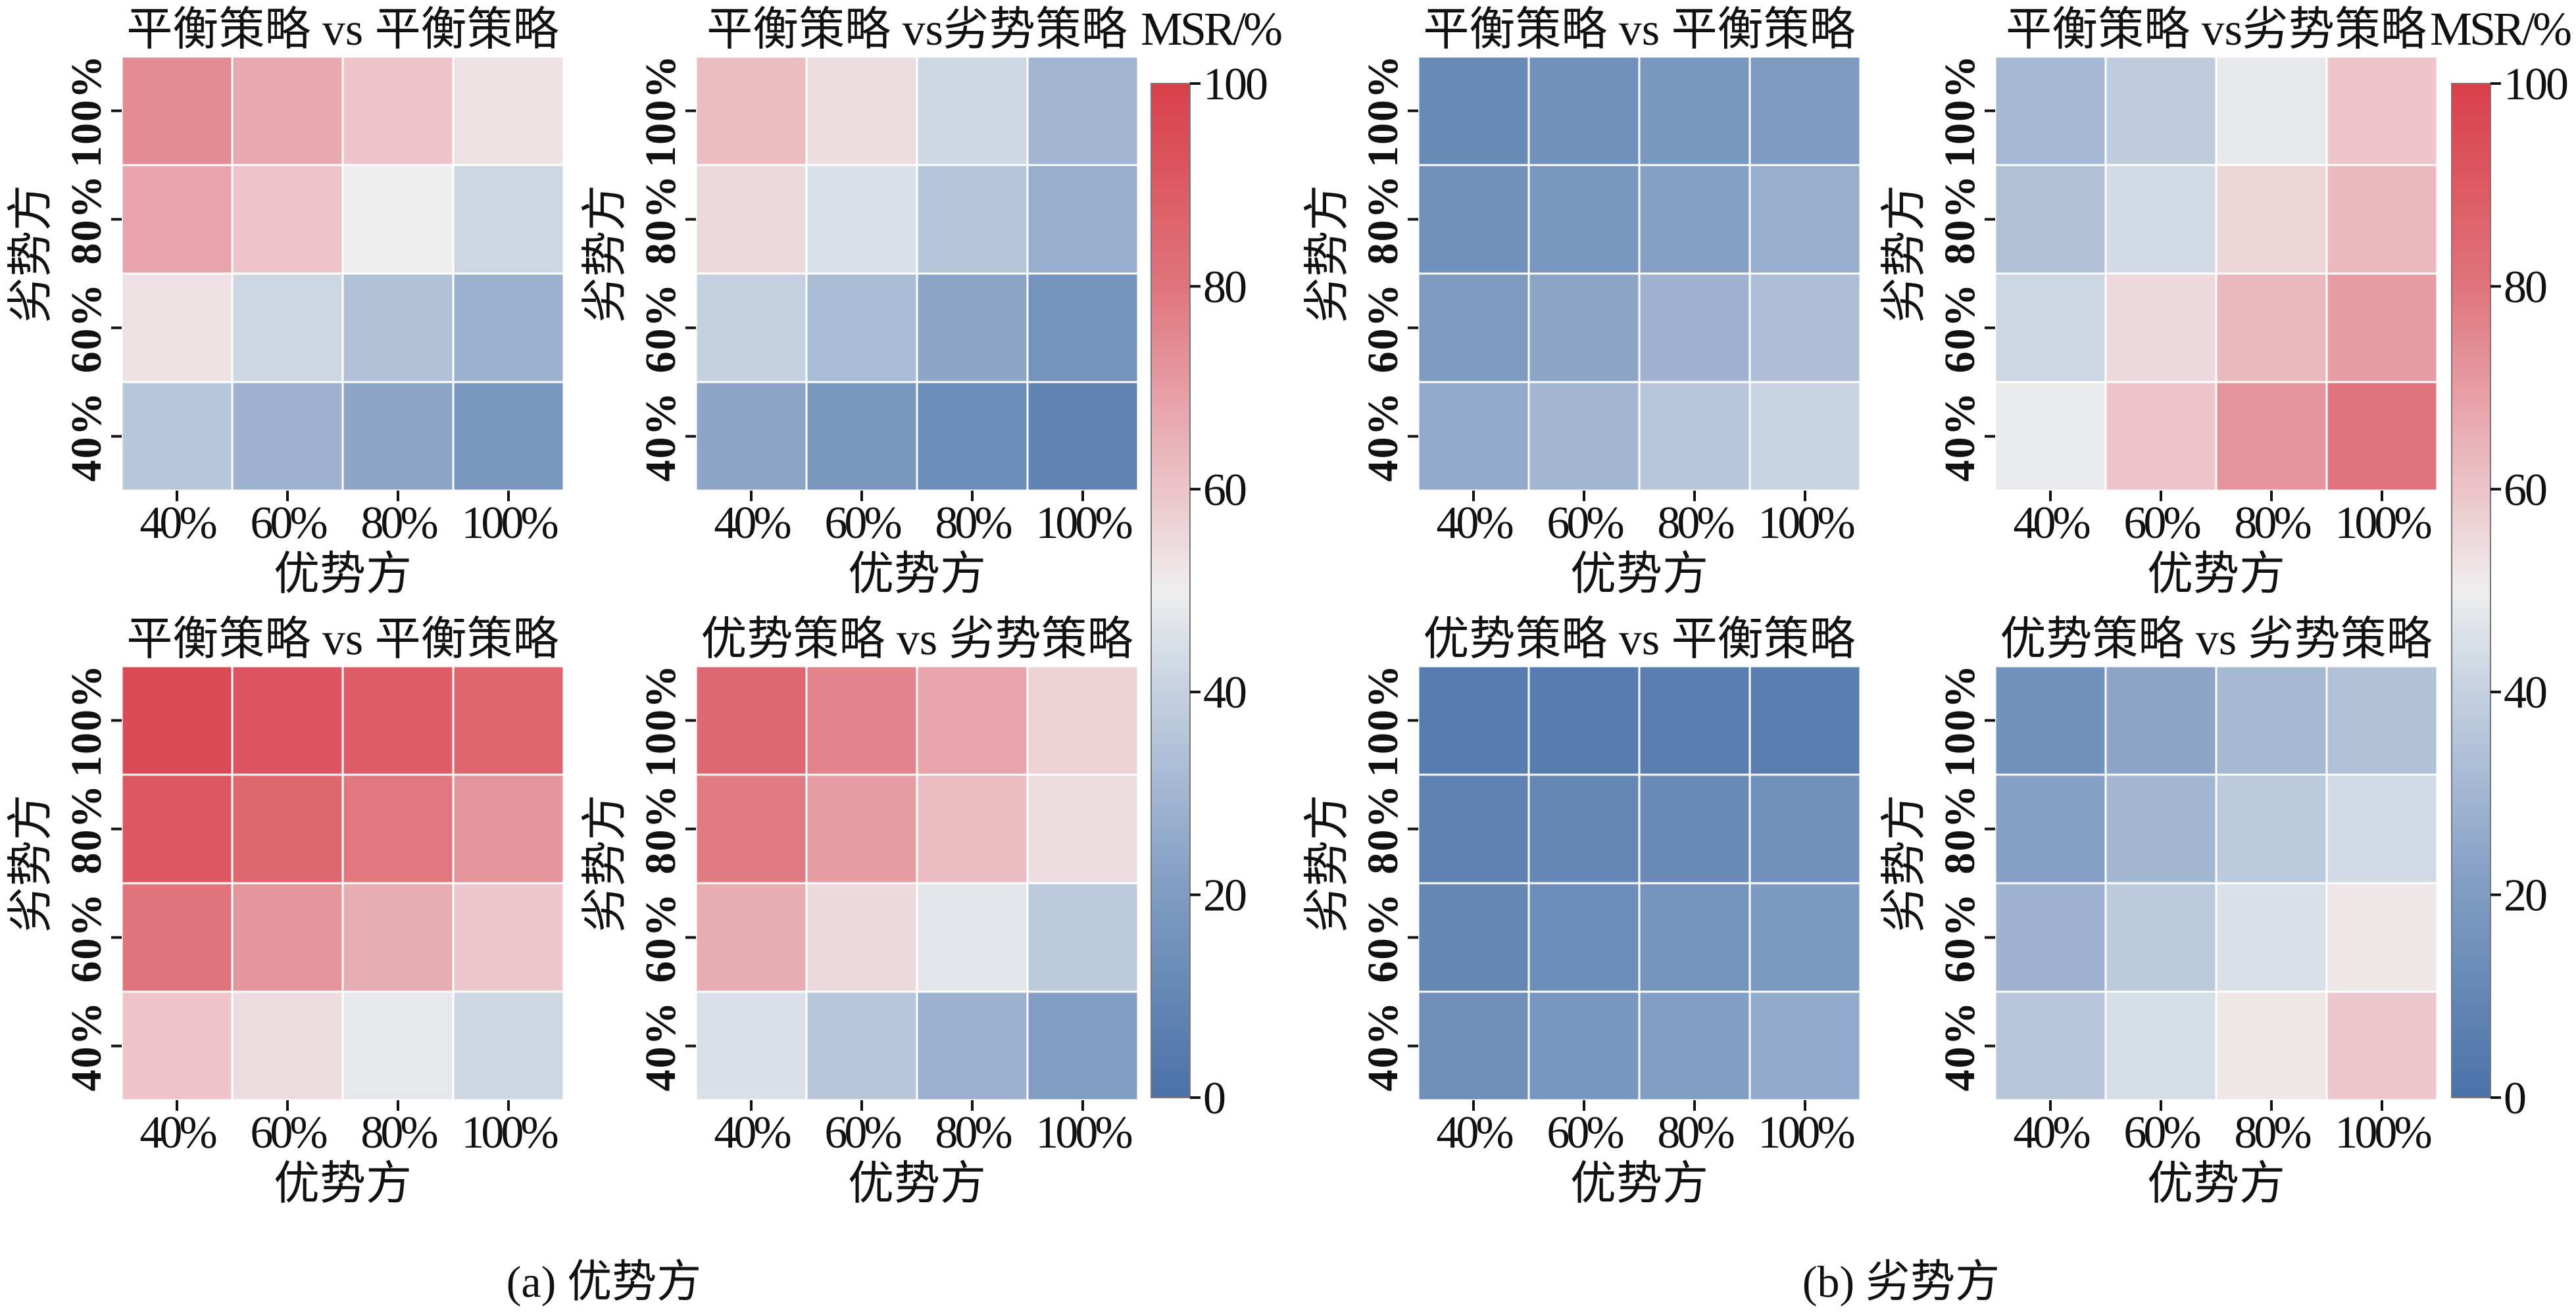 The image size is (2576, 1312). I want to click on x-axis-label: 优势方, so click(343, 1184).